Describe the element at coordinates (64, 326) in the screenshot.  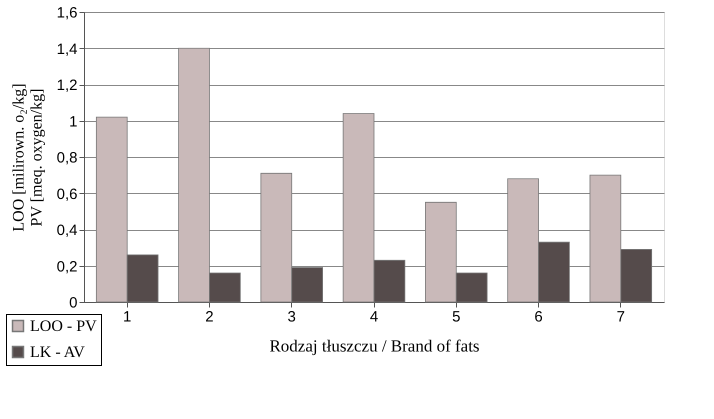
I see `legend-label: LOO - PV` at that location.